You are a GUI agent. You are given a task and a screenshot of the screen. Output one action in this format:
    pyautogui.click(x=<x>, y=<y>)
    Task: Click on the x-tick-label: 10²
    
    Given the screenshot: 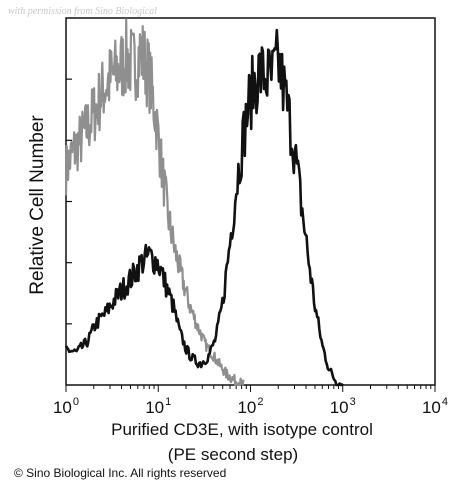 What is the action you would take?
    pyautogui.click(x=250, y=406)
    